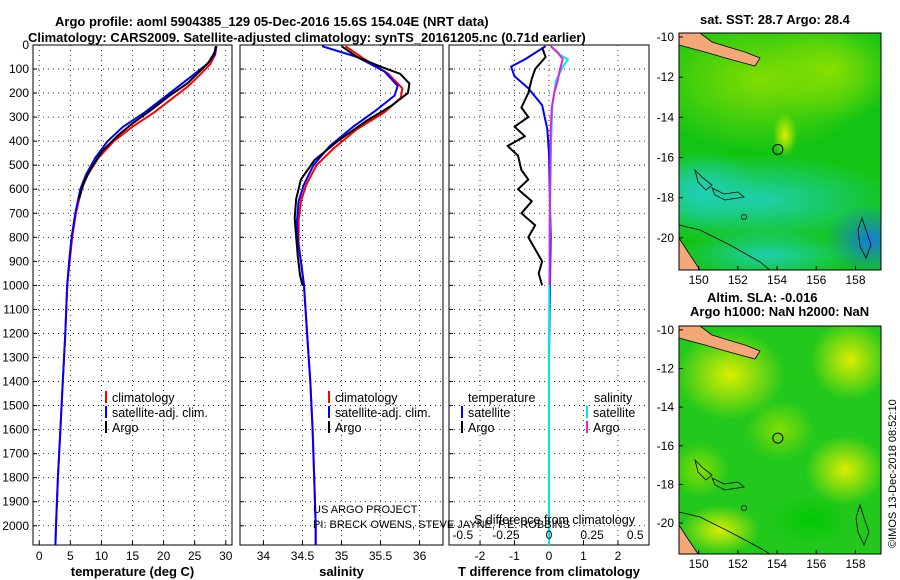  I want to click on y-tick-label: 500, so click(19, 165).